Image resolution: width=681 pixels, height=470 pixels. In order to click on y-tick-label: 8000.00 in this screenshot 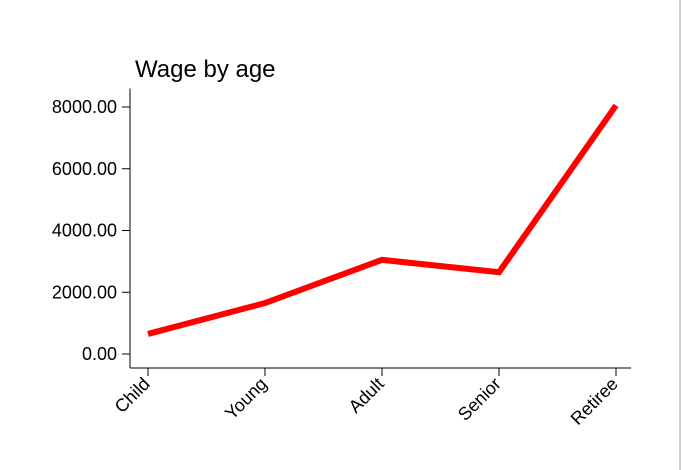, I will do `click(84, 107)`.